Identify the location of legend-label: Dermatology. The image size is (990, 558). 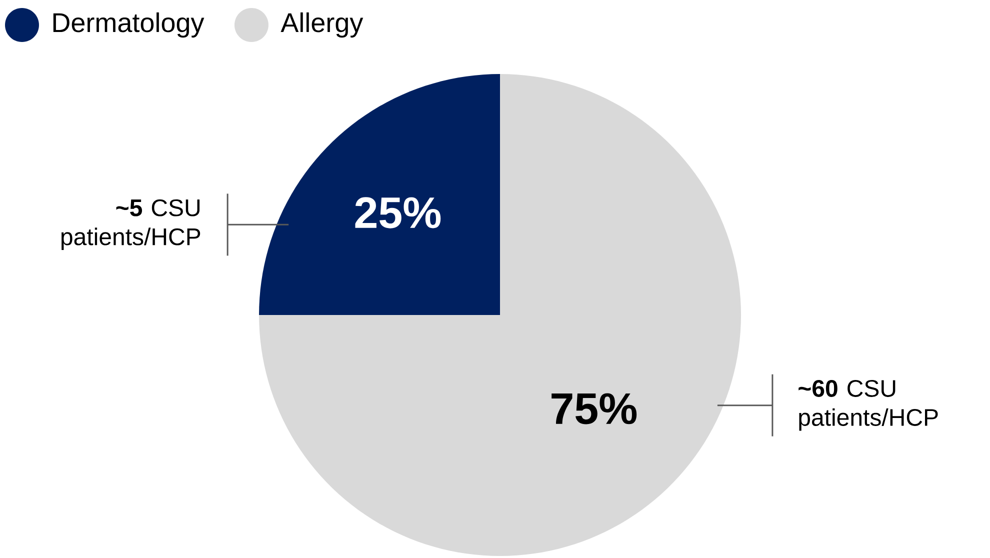
(128, 25).